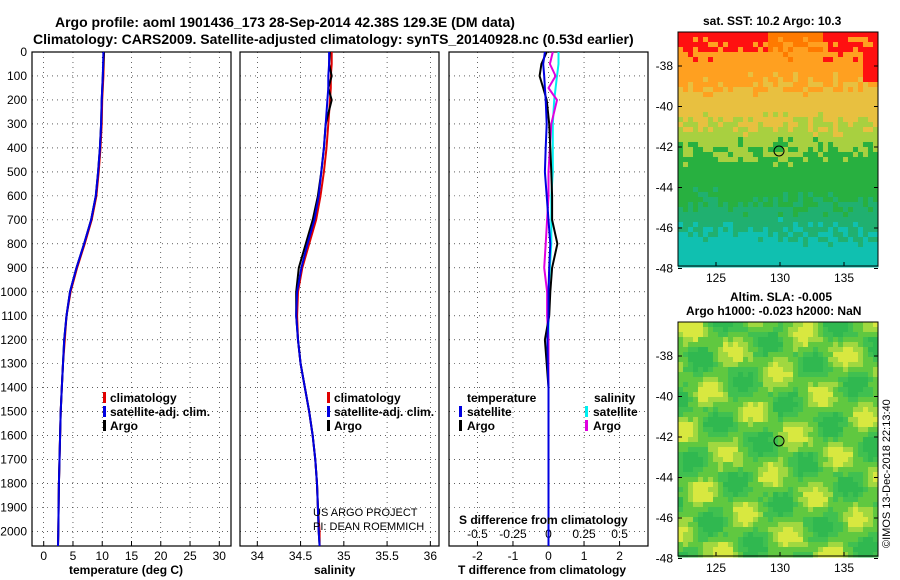 This screenshot has width=900, height=580. I want to click on map-lon-label: 130, so click(780, 278).